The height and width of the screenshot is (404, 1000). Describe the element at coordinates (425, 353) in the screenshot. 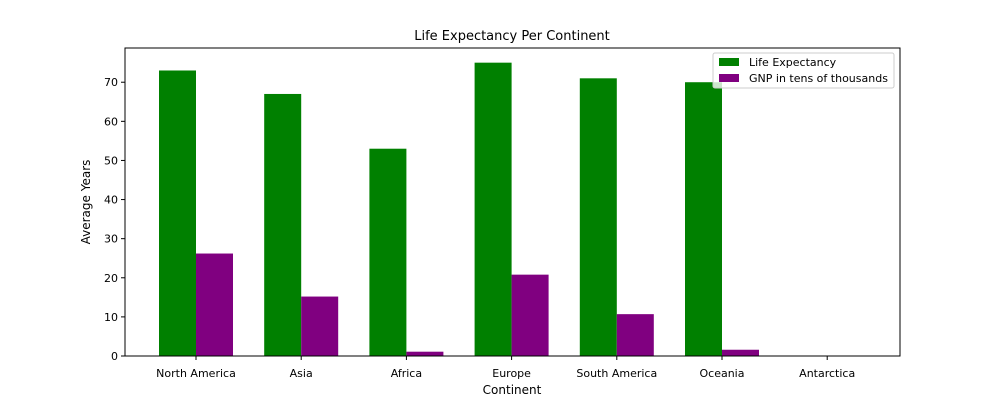

I see `bar-gnp-in-tens-of-thousands-africa` at that location.